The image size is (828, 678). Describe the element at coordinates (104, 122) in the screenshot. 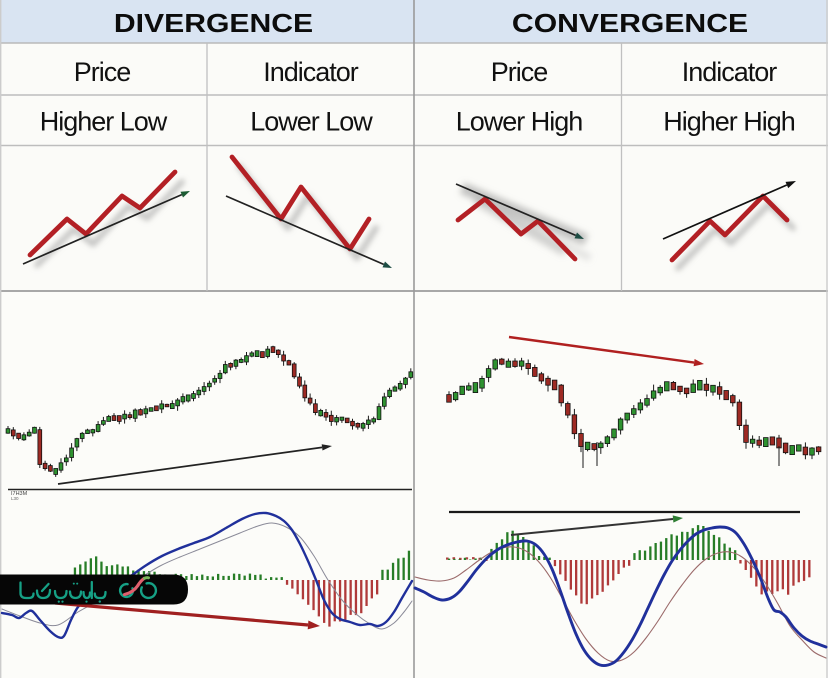

I see `svg-text: Higher Low` at that location.